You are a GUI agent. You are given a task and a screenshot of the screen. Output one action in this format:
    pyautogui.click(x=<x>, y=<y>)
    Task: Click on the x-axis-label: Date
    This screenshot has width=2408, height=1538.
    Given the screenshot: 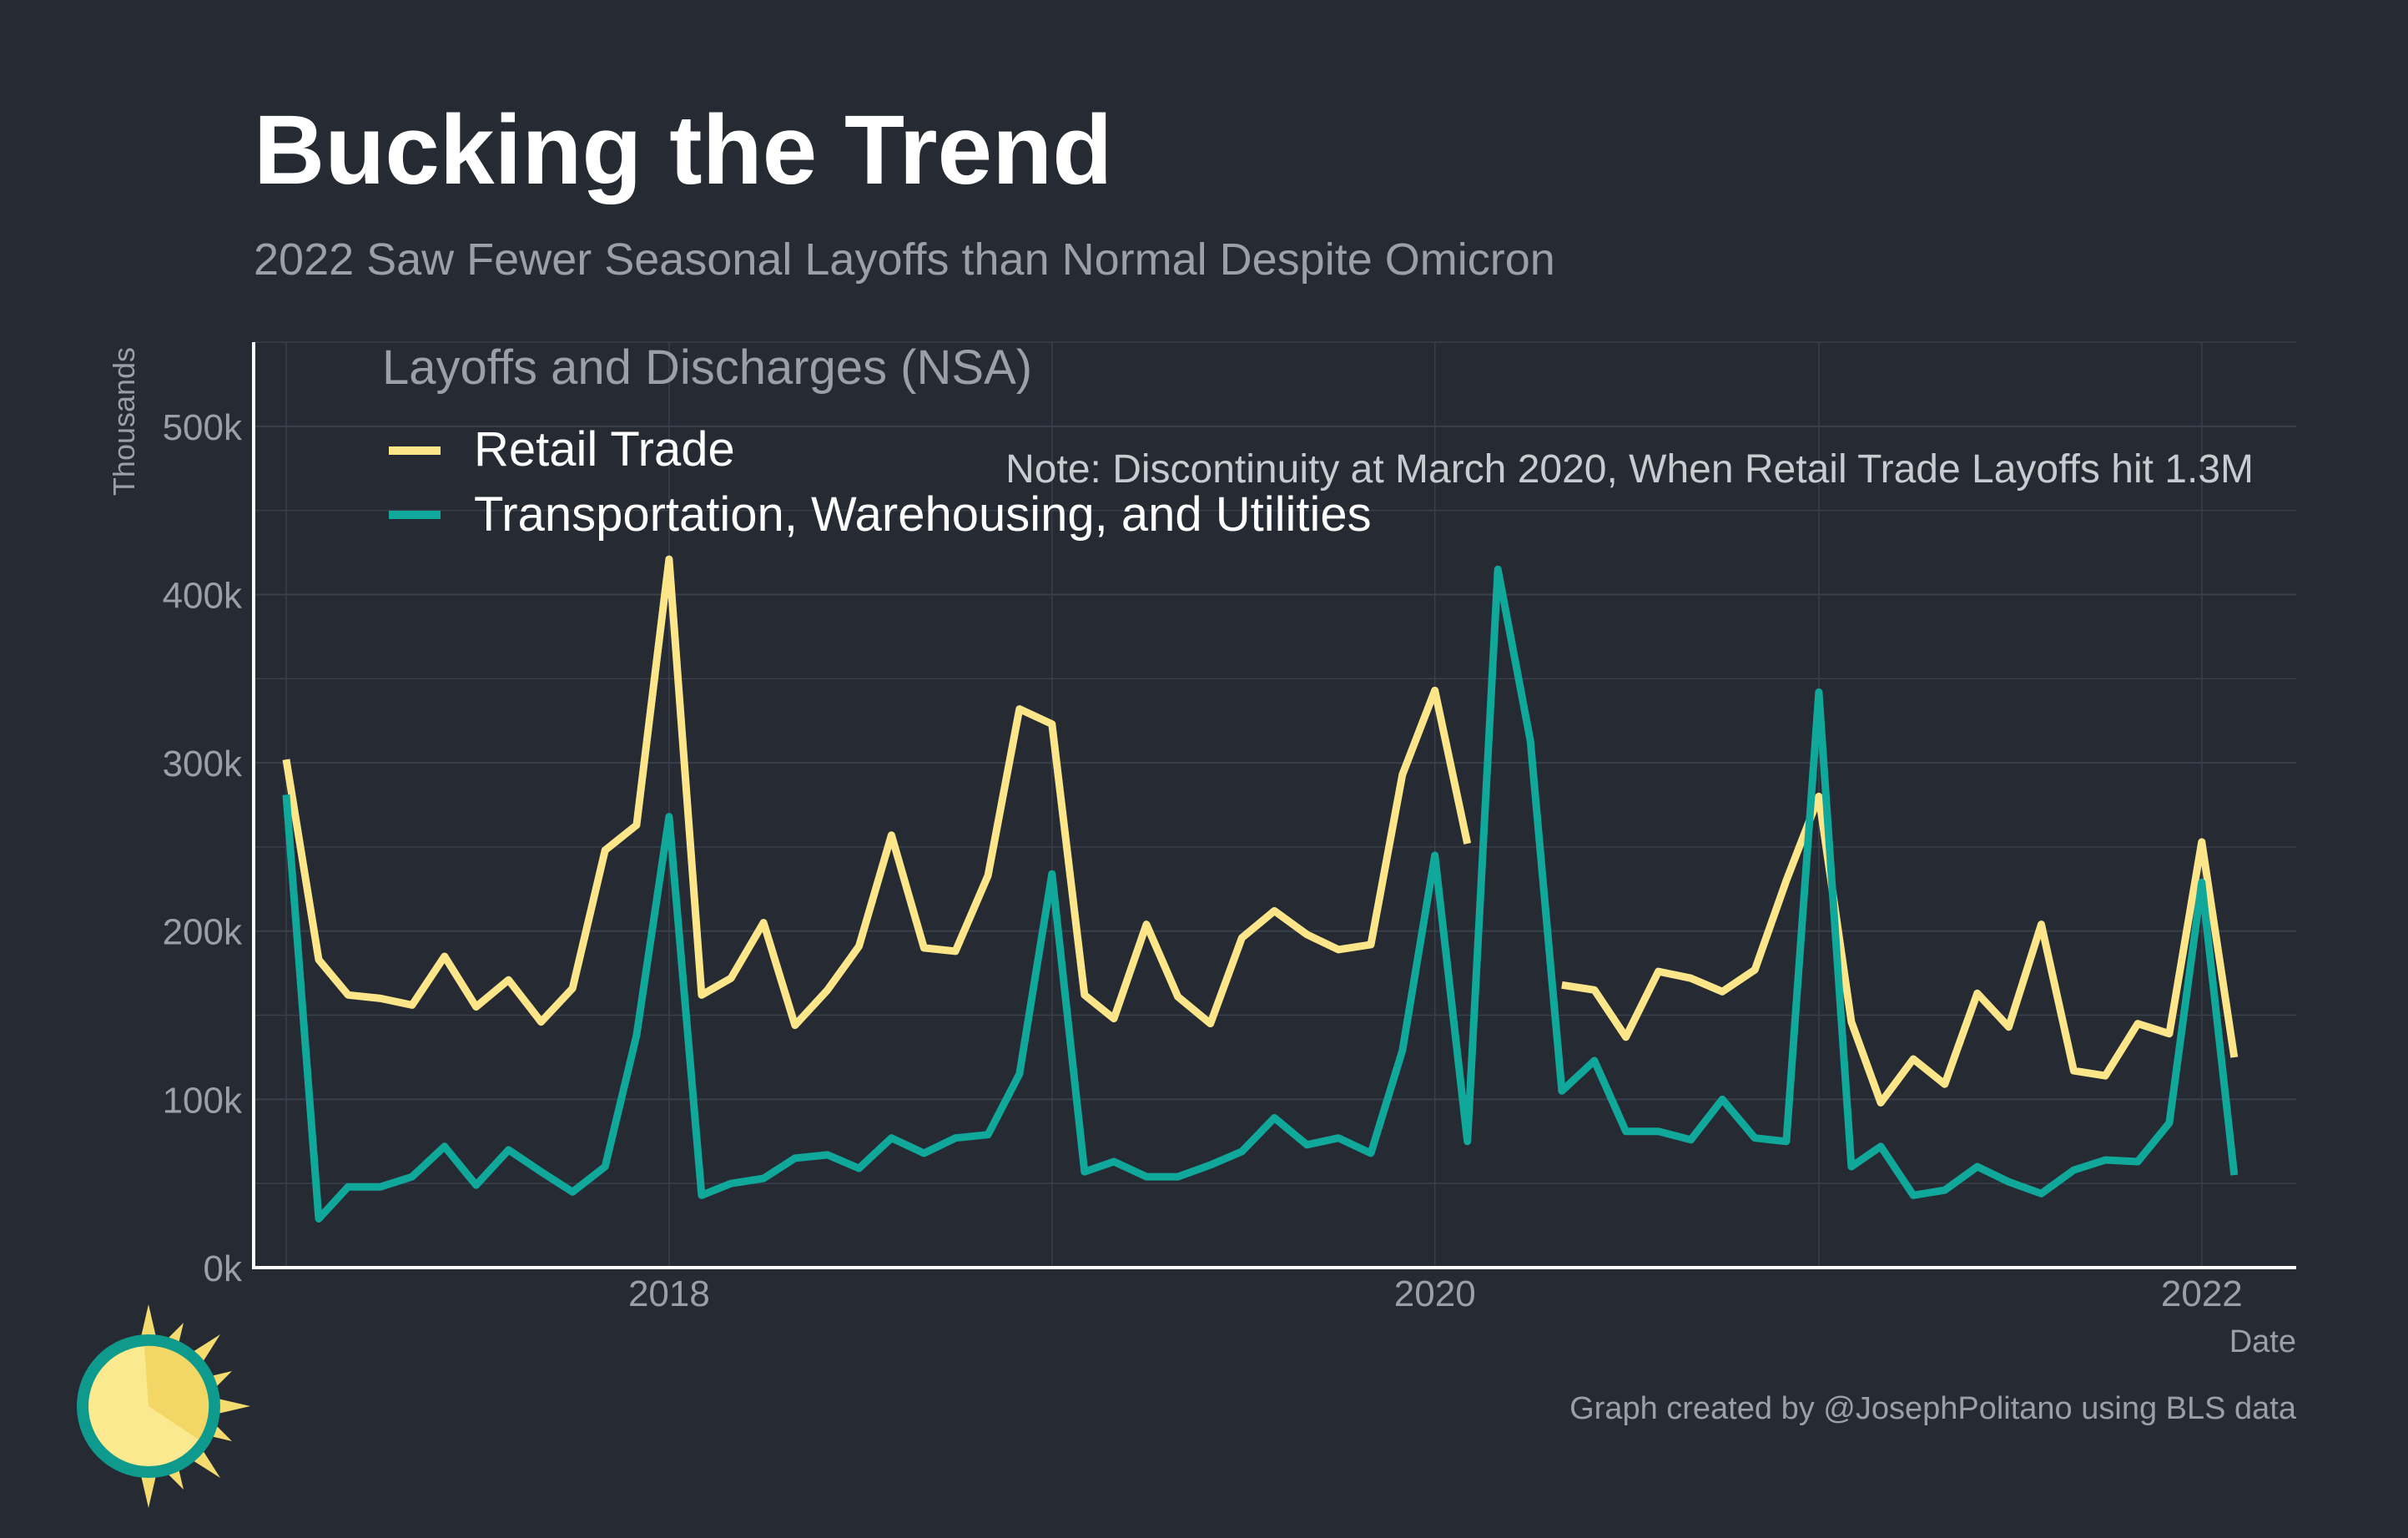 What is the action you would take?
    pyautogui.click(x=2262, y=1341)
    